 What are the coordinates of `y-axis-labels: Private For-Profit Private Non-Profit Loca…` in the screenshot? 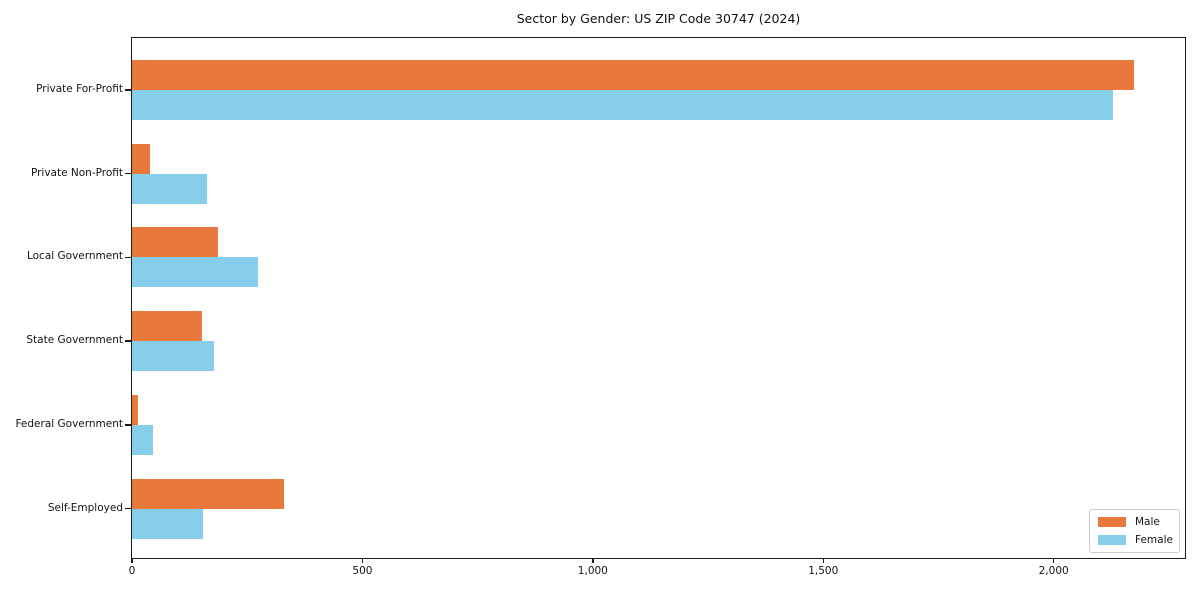 It's located at (61, 298).